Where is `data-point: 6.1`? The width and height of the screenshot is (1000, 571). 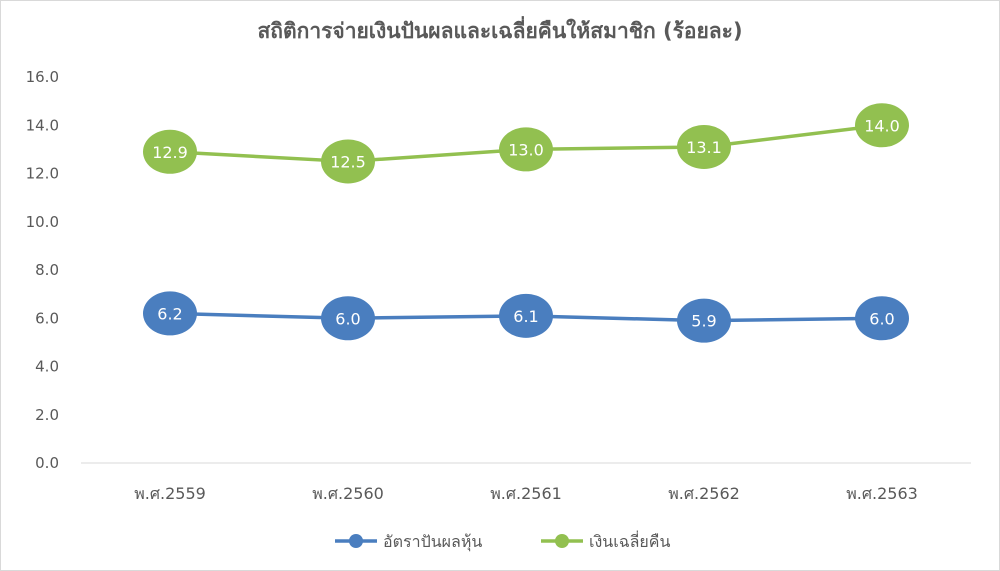
data-point: 6.1 is located at coordinates (526, 315).